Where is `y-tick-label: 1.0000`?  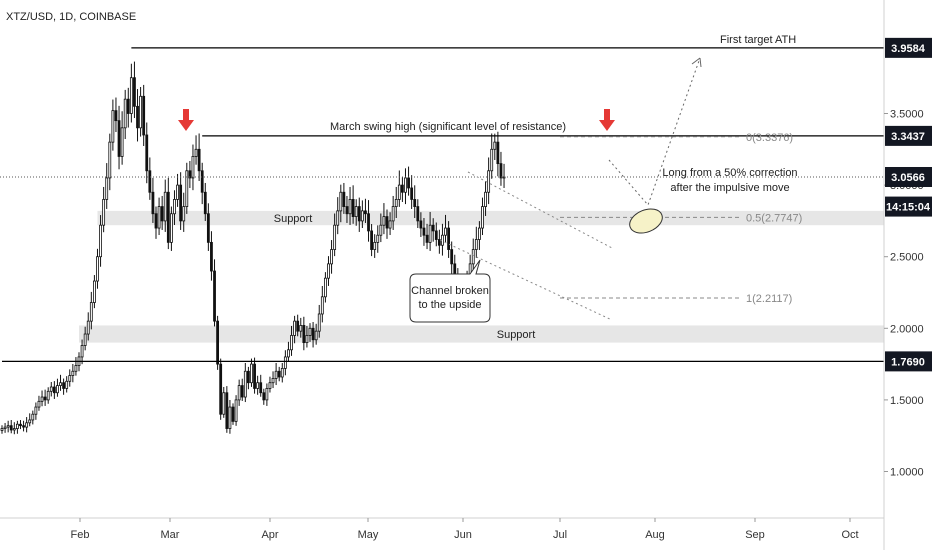
y-tick-label: 1.0000 is located at coordinates (907, 473).